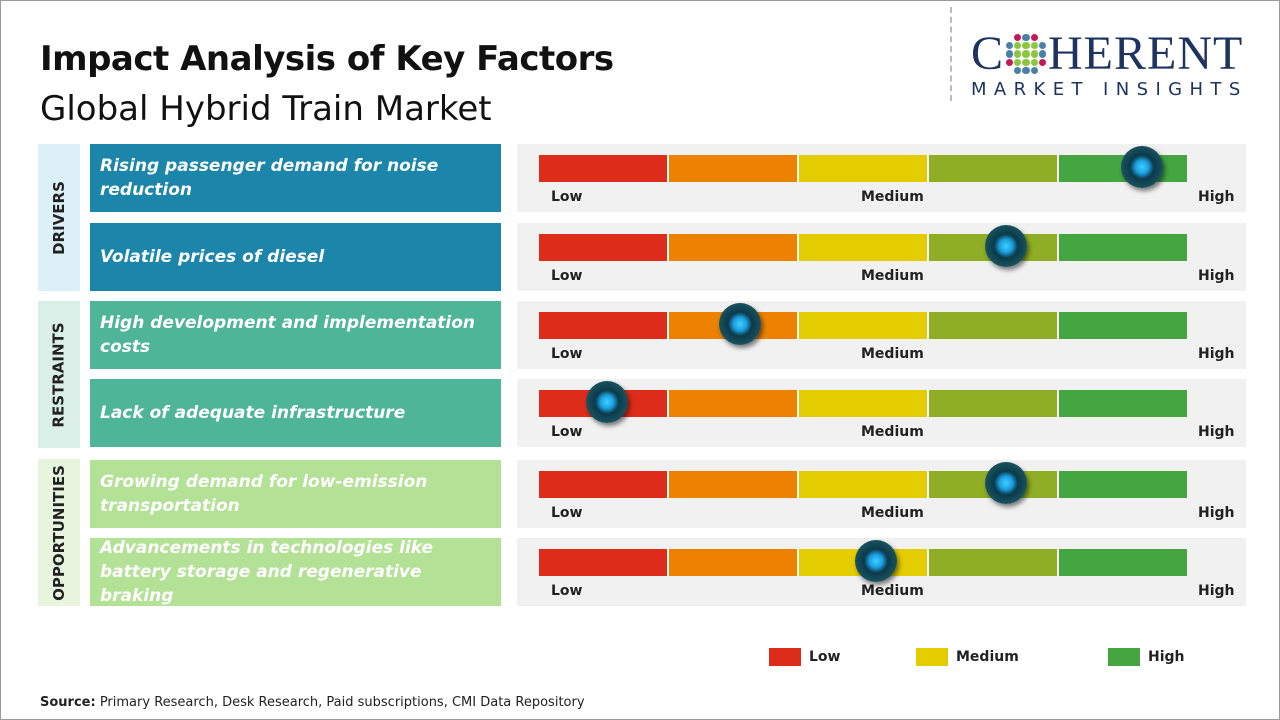  What do you see at coordinates (59, 532) in the screenshot?
I see `category-opportunities: OPPORTUNITIES` at bounding box center [59, 532].